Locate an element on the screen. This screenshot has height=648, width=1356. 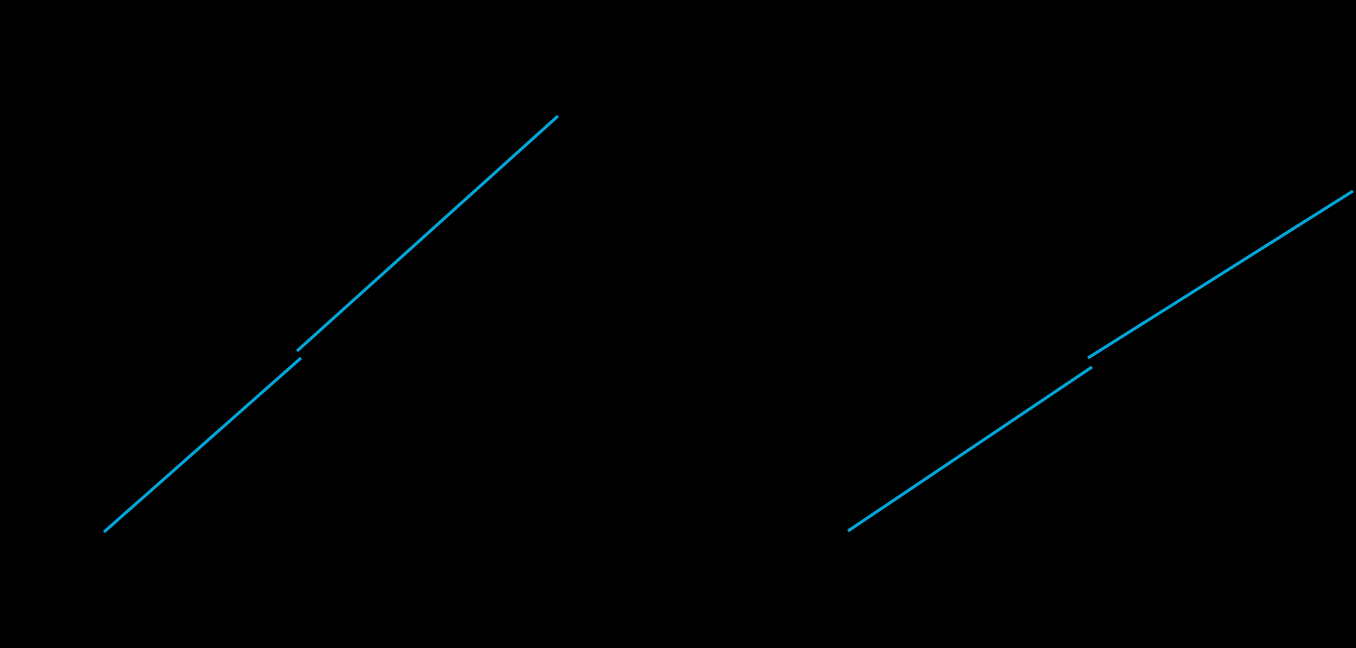
left-line-upper-segment is located at coordinates (427, 233).